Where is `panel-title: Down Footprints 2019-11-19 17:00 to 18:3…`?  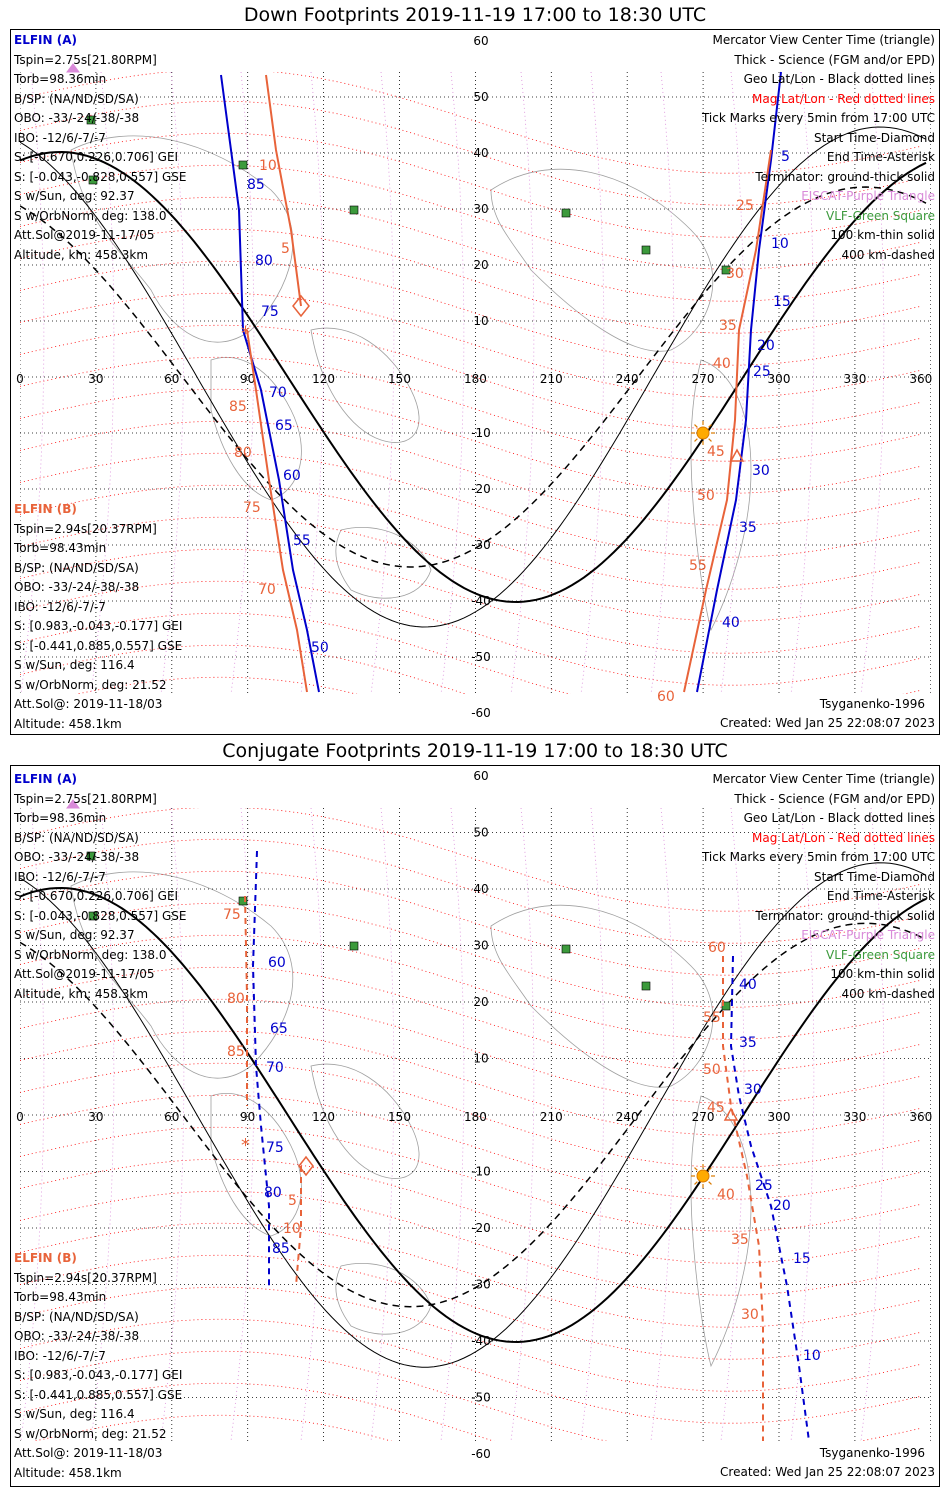
panel-title: Down Footprints 2019-11-19 17:00 to 18:3… is located at coordinates (475, 15).